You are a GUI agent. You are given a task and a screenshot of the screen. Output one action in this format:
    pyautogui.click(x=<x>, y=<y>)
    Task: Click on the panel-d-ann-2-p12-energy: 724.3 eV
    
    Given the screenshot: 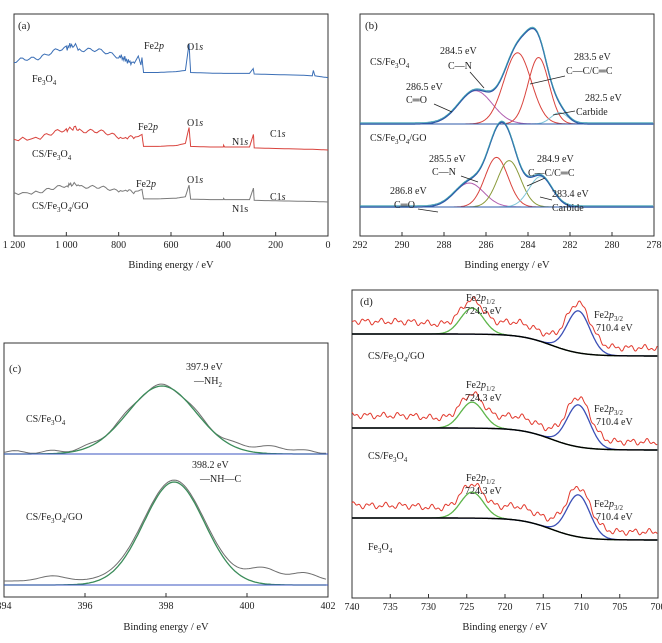 What is the action you would take?
    pyautogui.click(x=483, y=398)
    